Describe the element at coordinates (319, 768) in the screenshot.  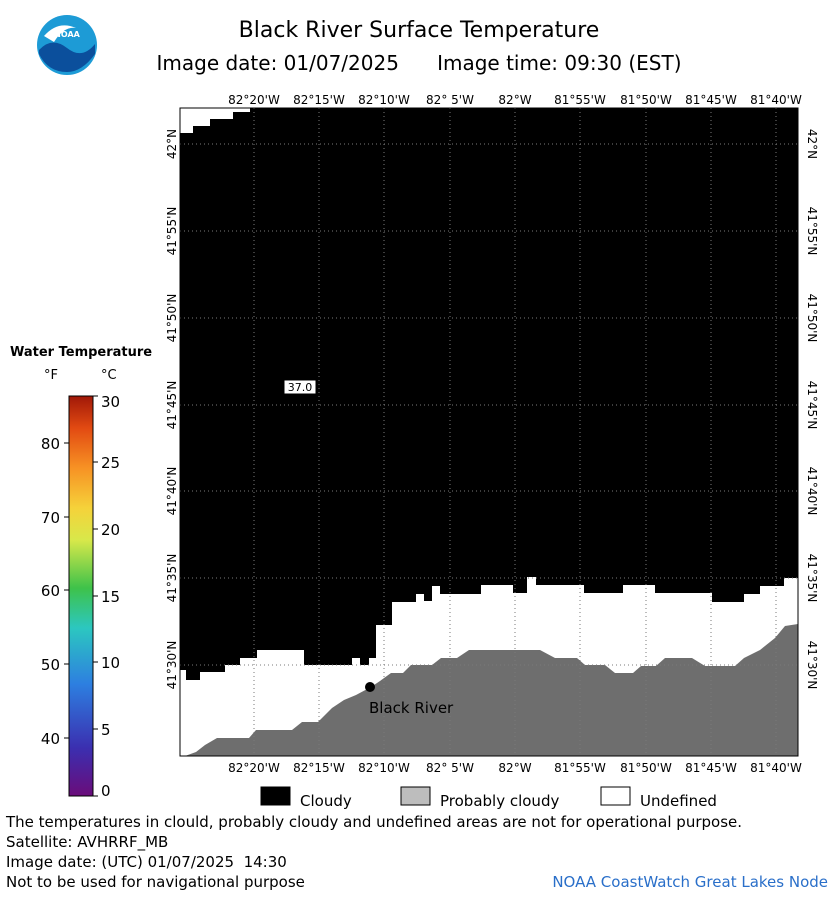
I see `lon-label-bottom: 82°15'W` at that location.